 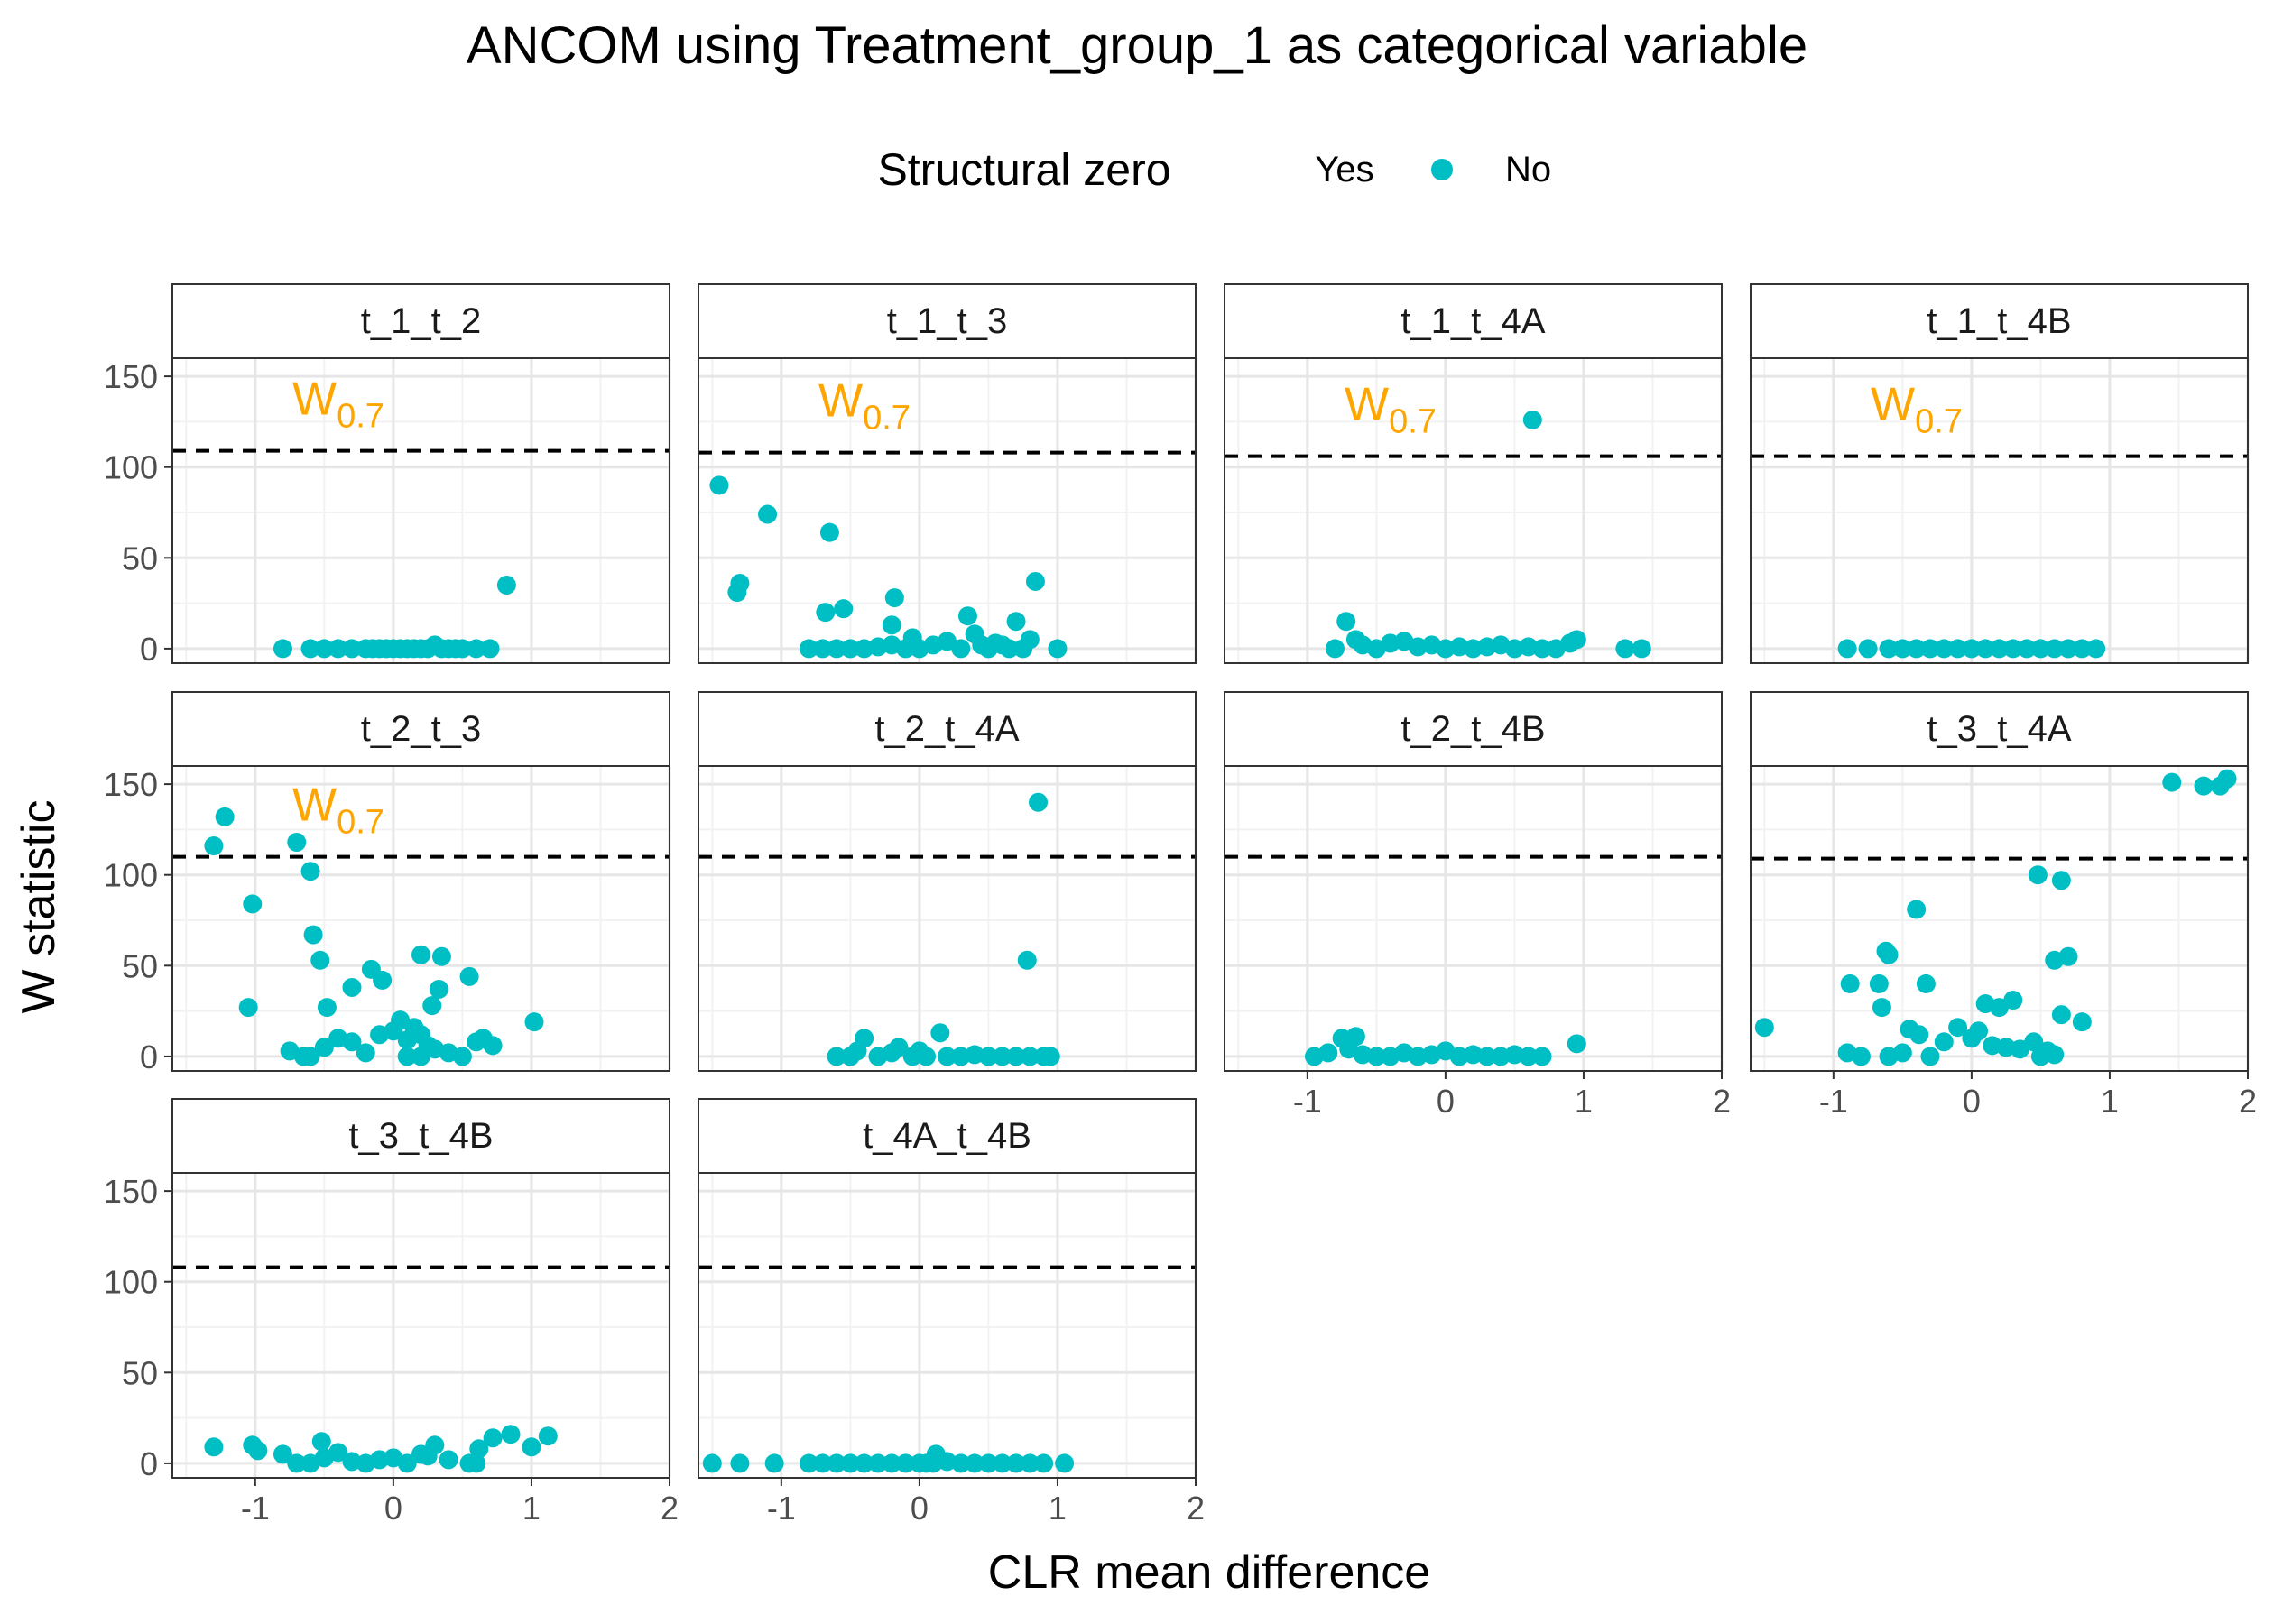 I want to click on y-axis-label: W statistic, so click(x=39, y=907).